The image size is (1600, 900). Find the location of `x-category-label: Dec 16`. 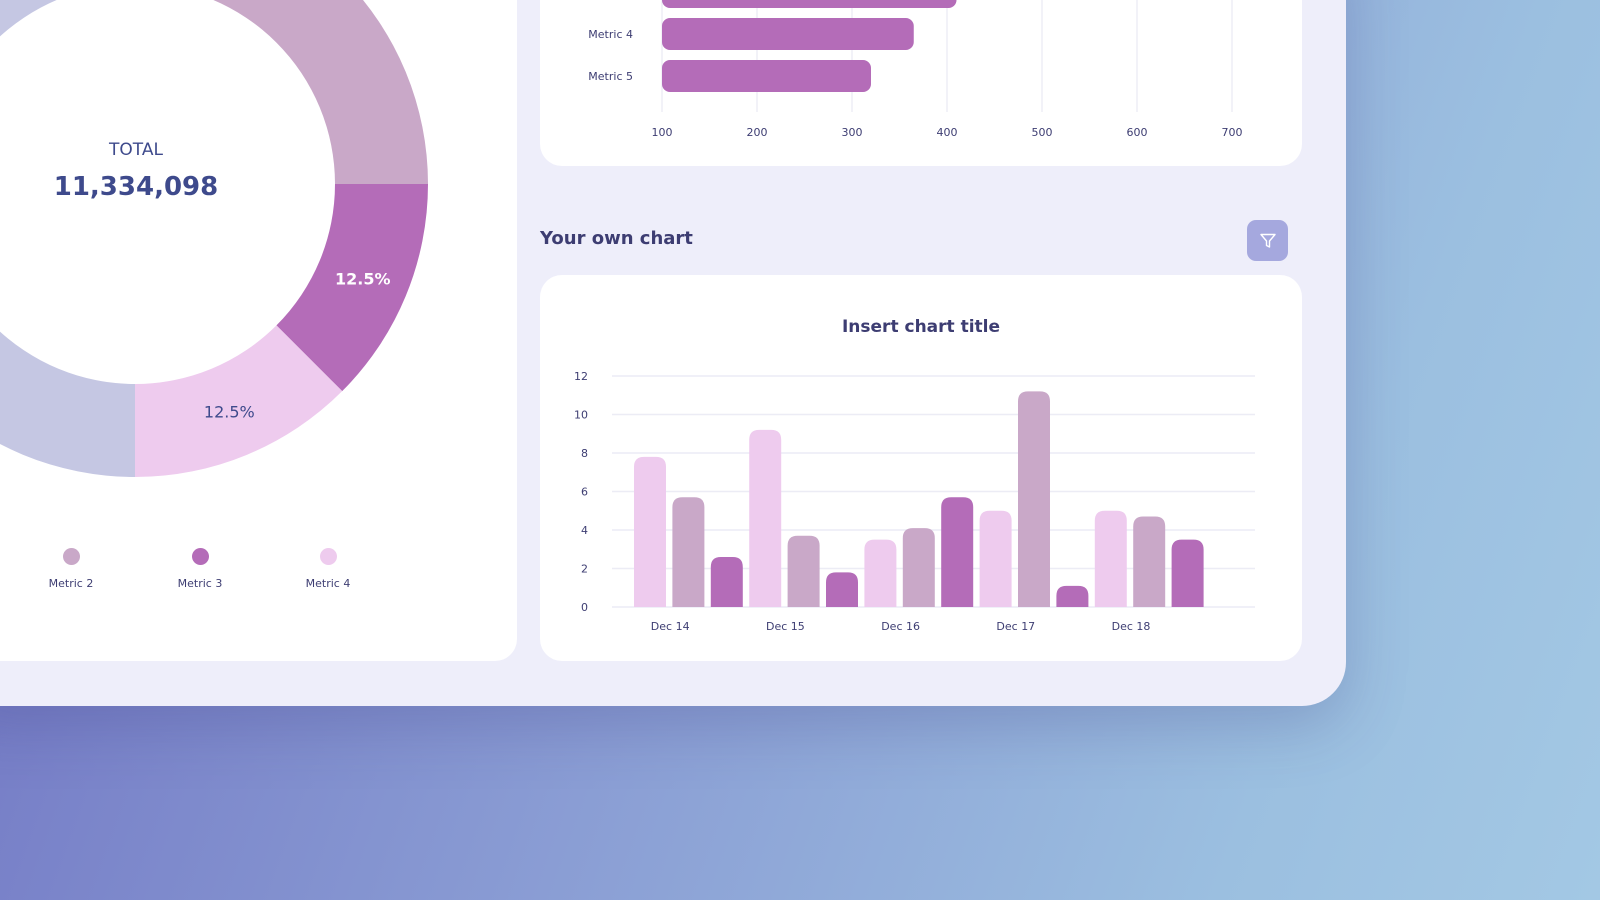

x-category-label: Dec 16 is located at coordinates (900, 626).